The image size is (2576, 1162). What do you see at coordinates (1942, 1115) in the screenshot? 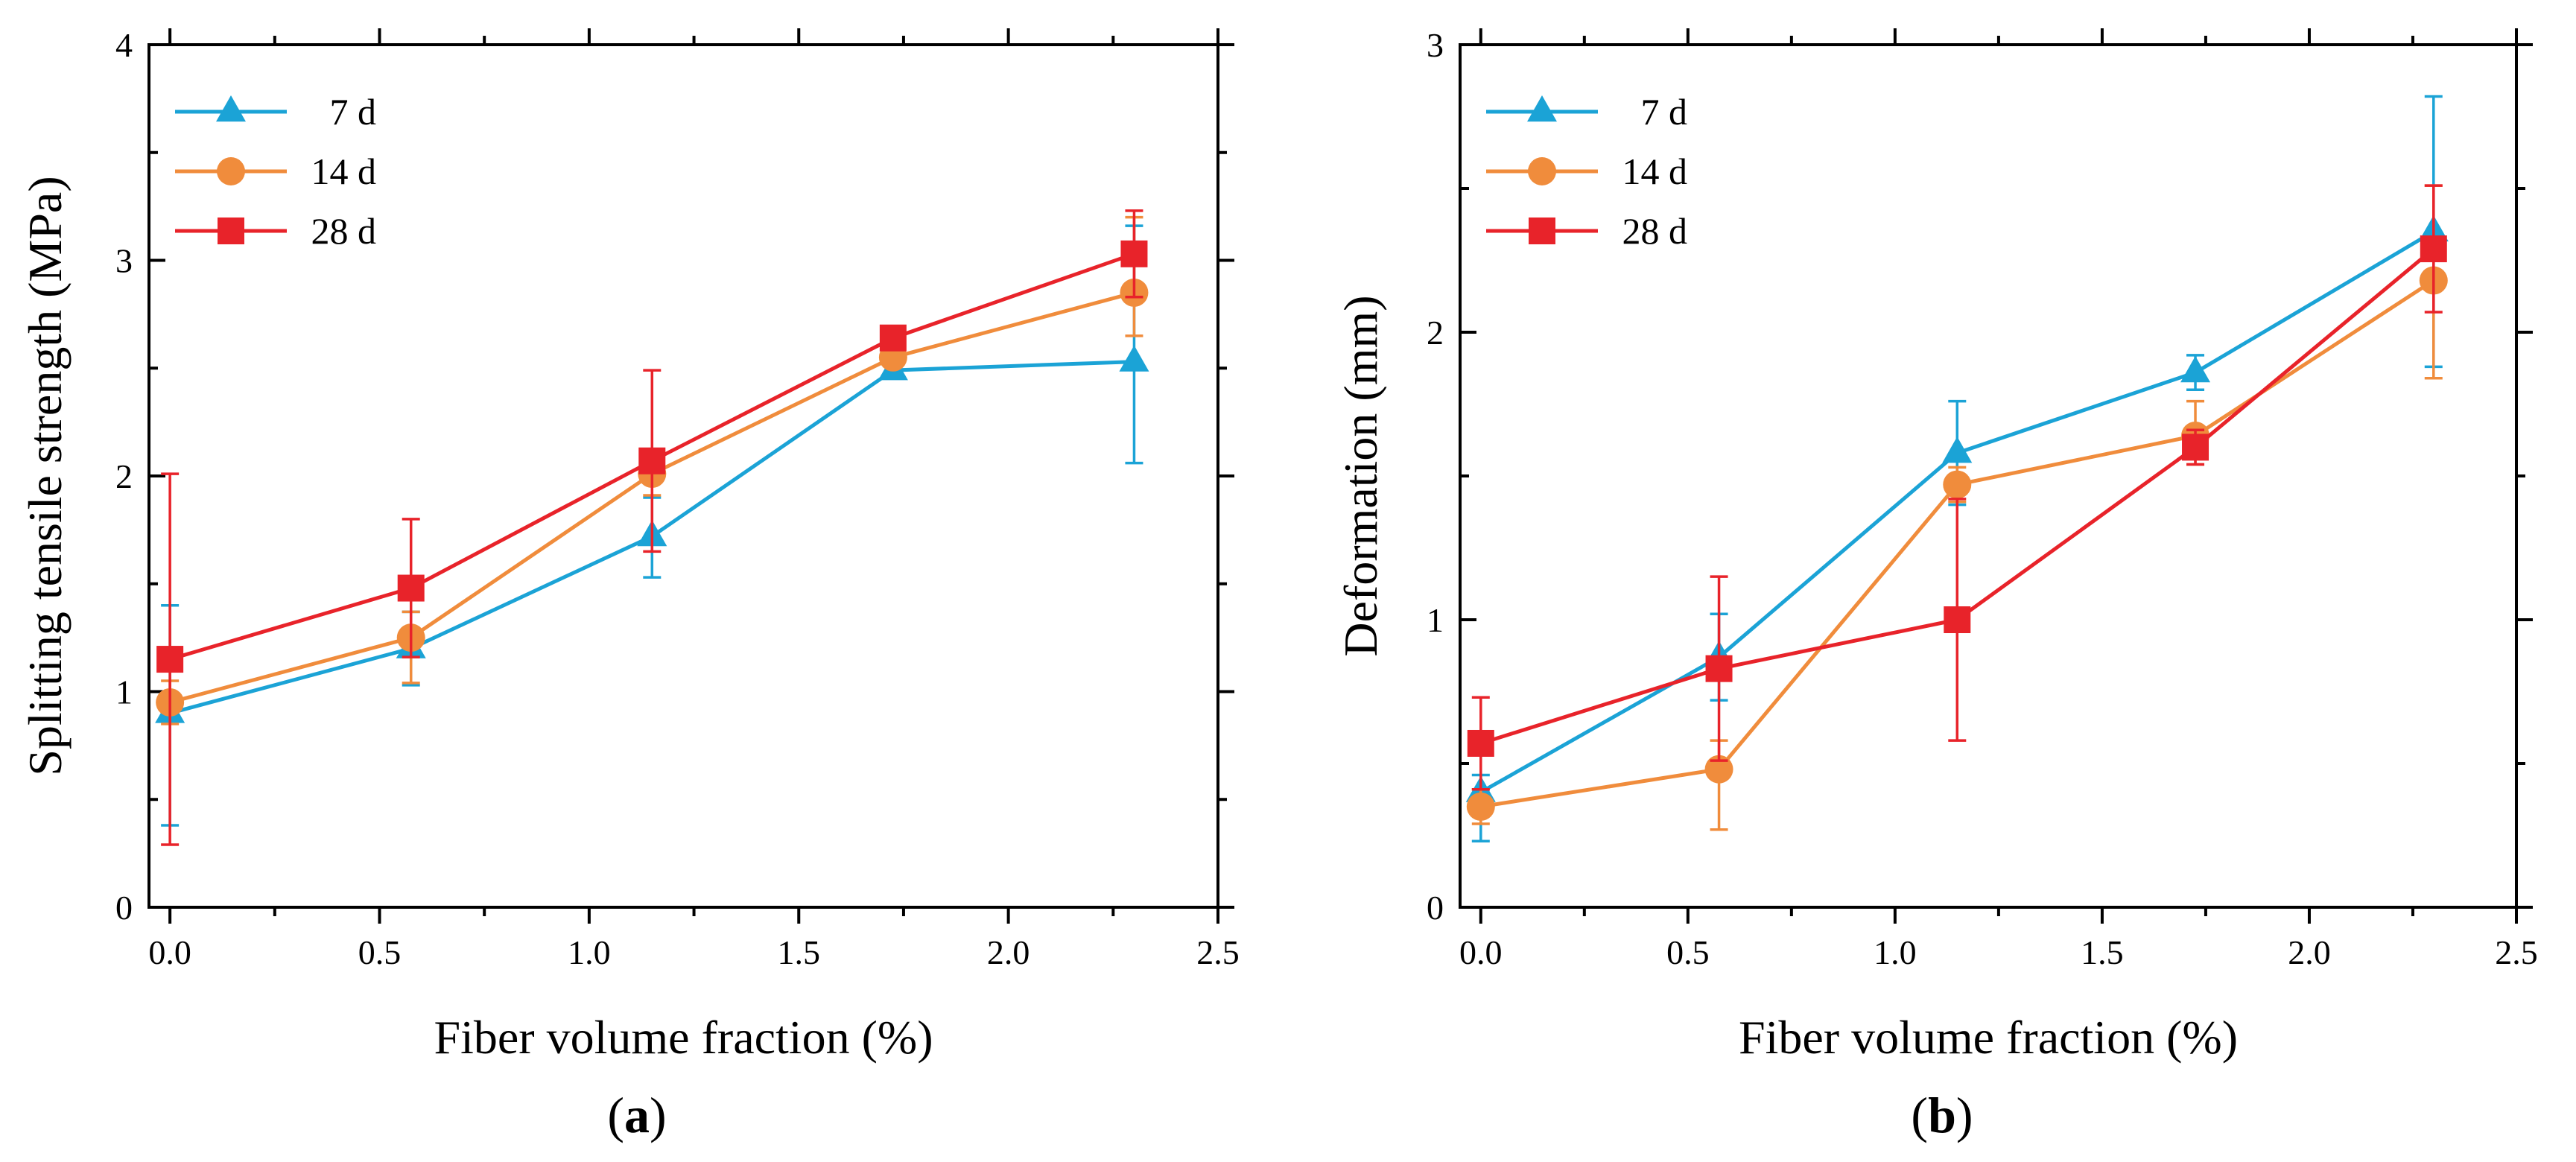
I see `panel-label: (b)` at bounding box center [1942, 1115].